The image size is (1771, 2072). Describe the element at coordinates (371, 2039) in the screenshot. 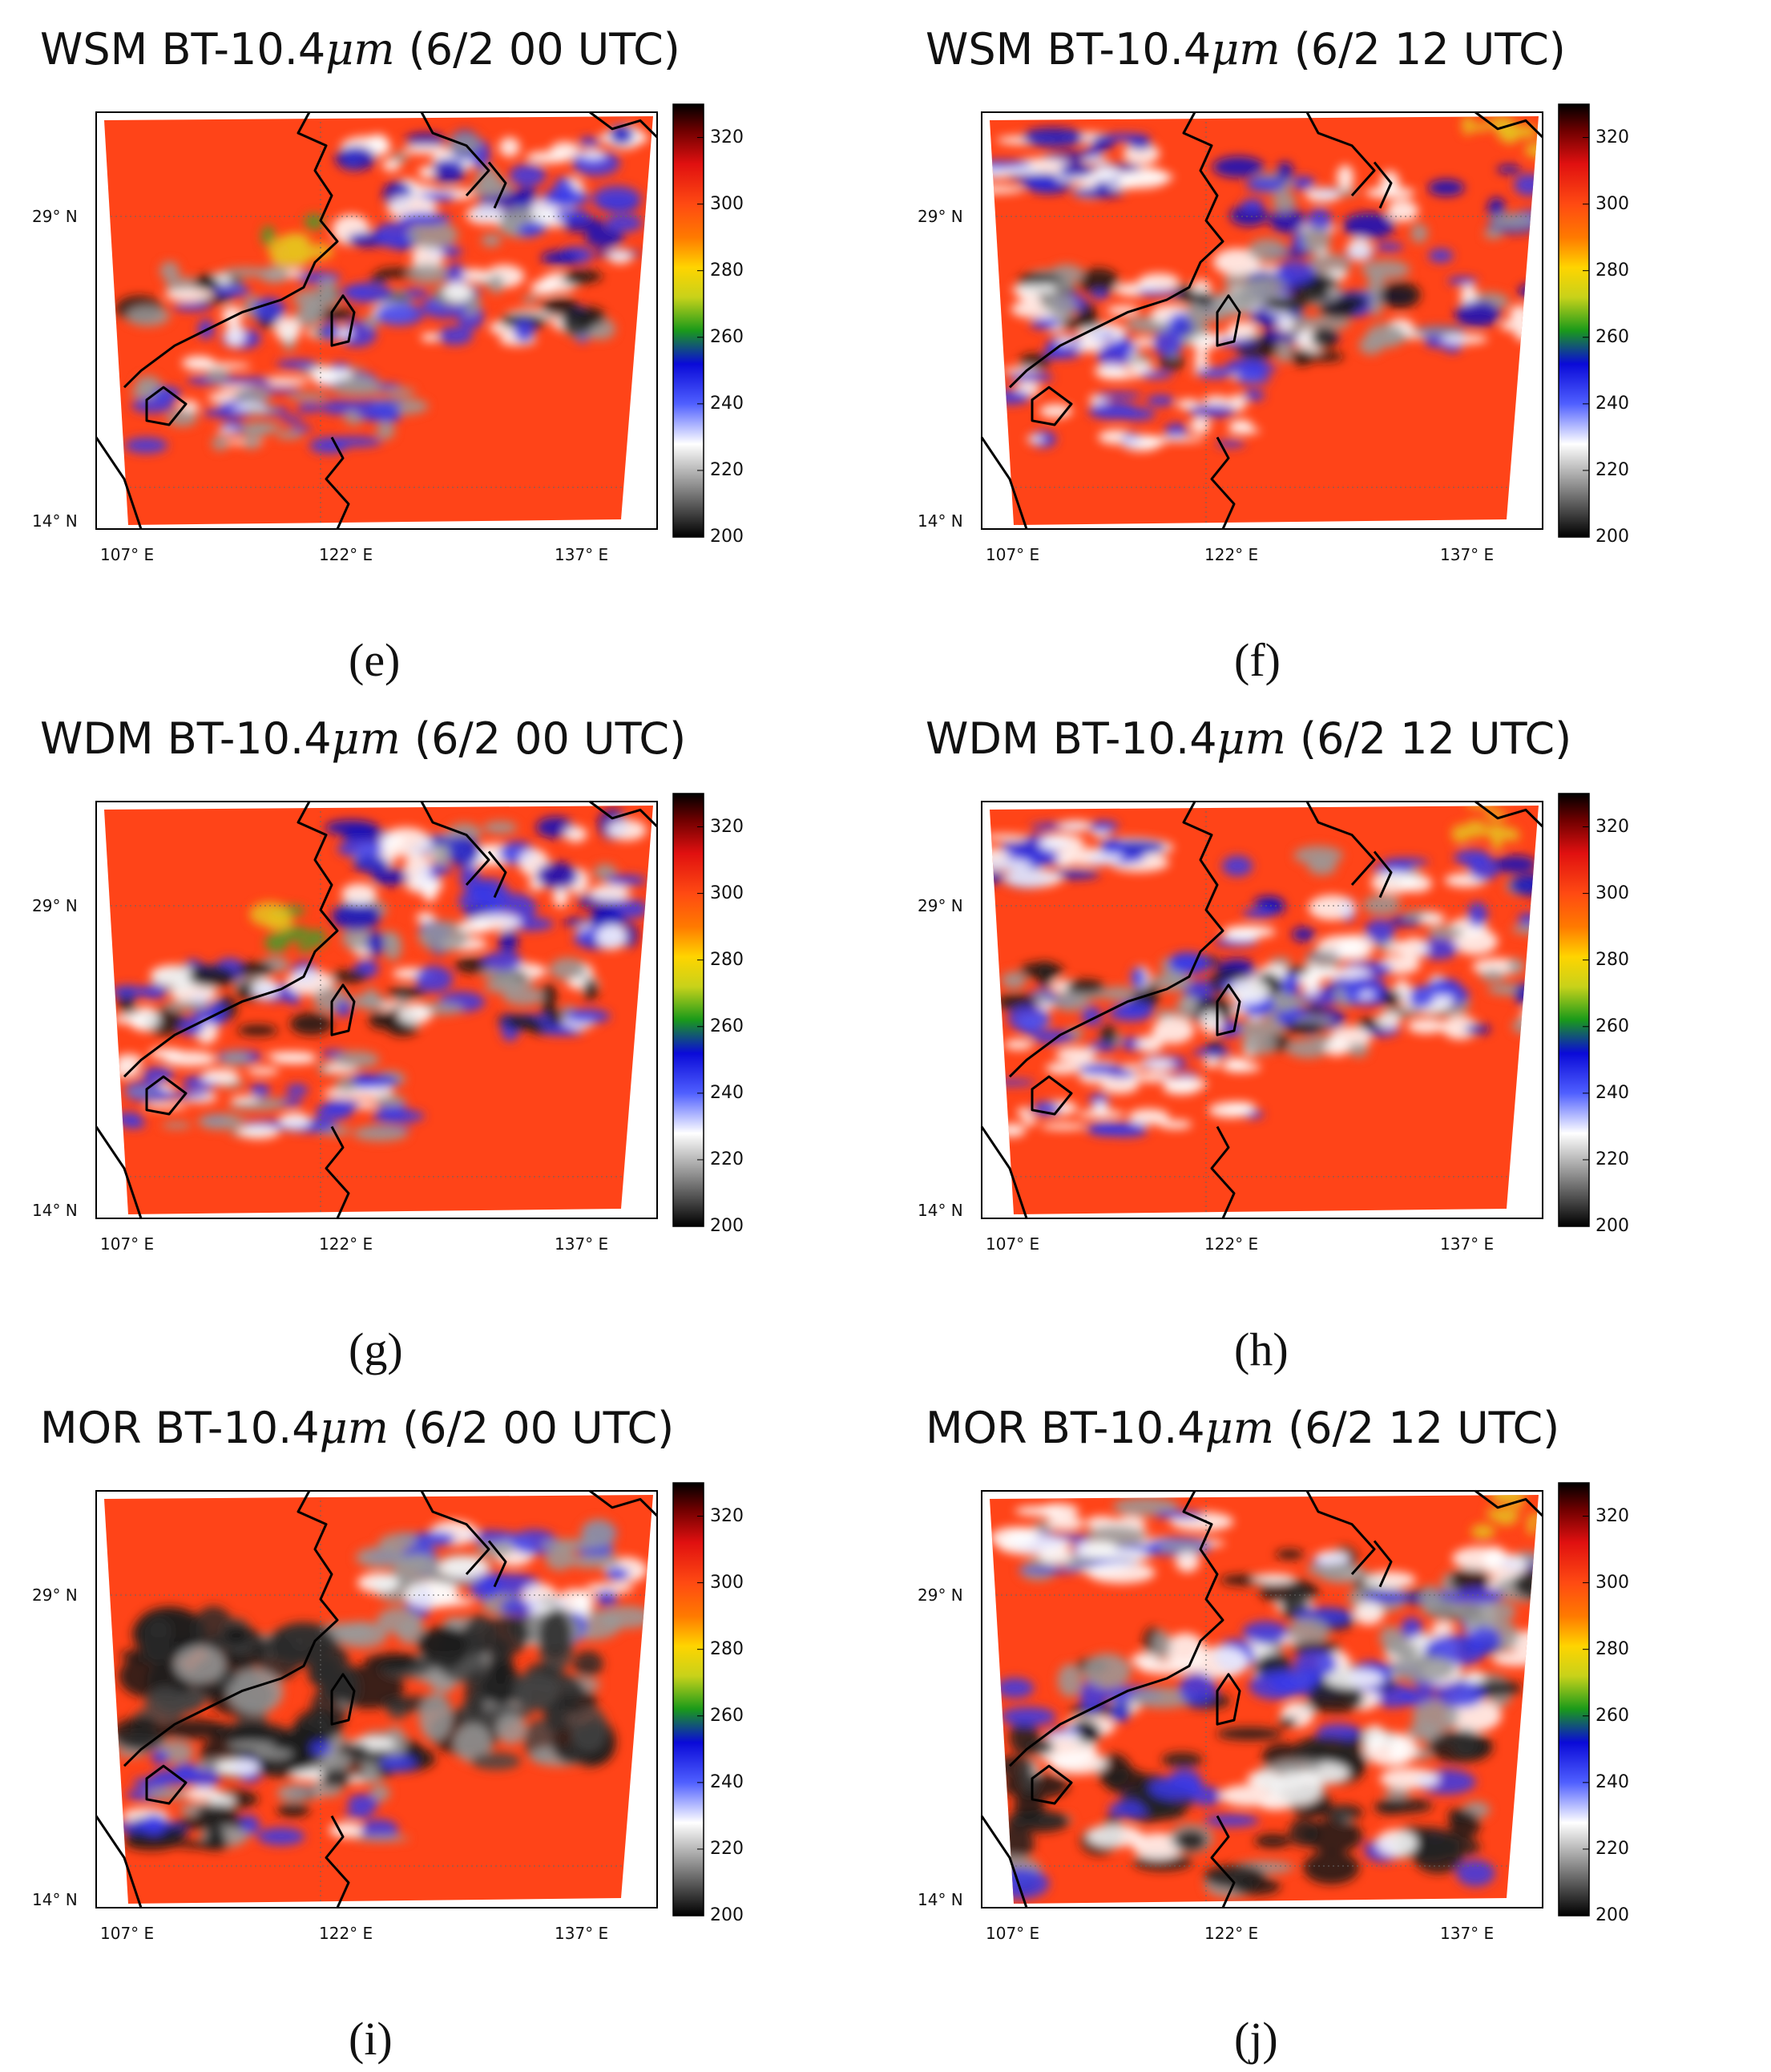

I see `panel-caption: (i)` at that location.